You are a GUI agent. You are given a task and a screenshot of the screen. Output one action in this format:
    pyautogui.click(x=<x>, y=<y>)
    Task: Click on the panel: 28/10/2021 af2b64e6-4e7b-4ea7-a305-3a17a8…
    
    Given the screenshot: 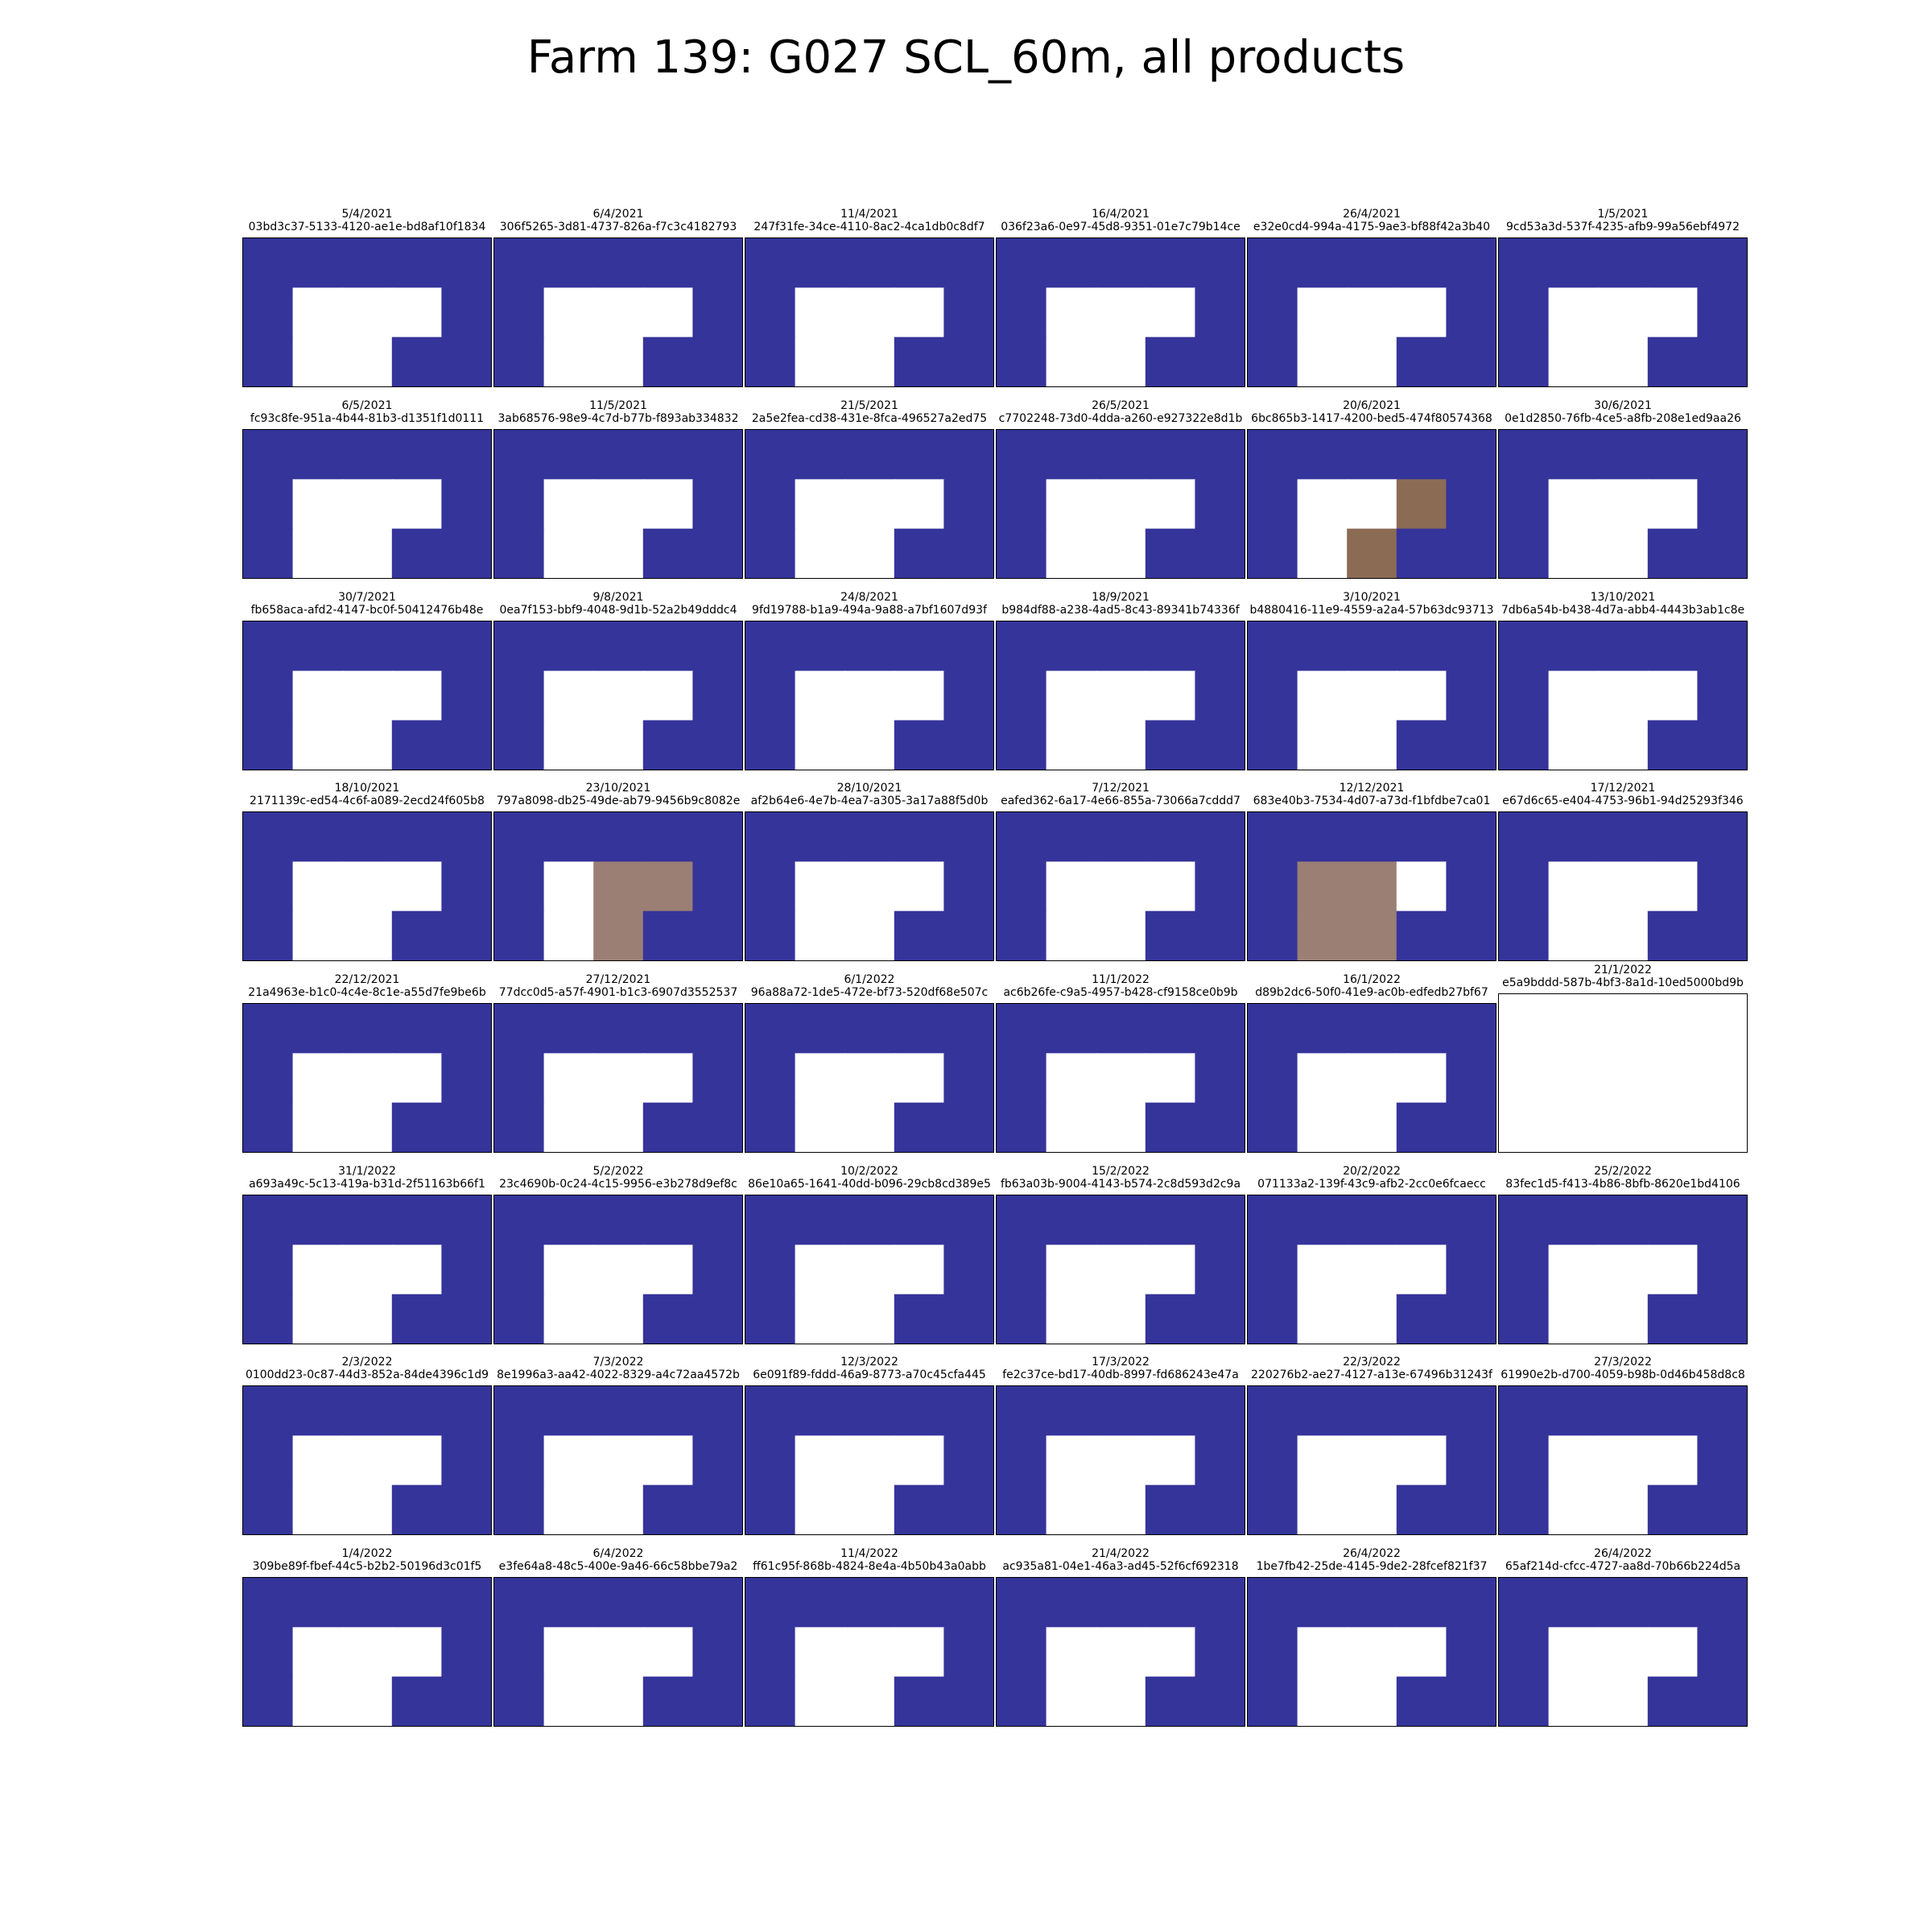 What is the action you would take?
    pyautogui.click(x=869, y=870)
    